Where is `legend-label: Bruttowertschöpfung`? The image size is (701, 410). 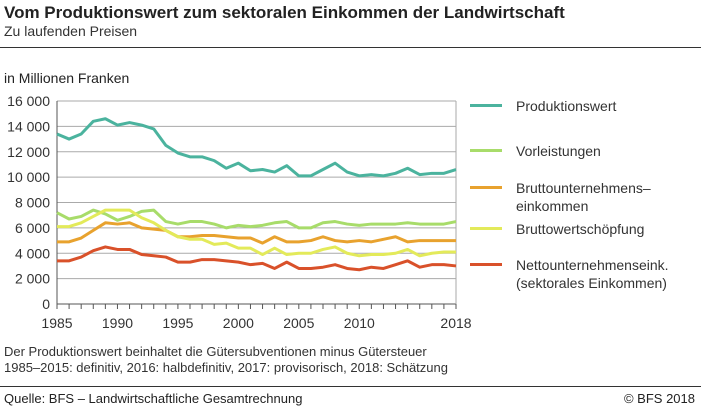 legend-label: Bruttowertschöpfung is located at coordinates (580, 229).